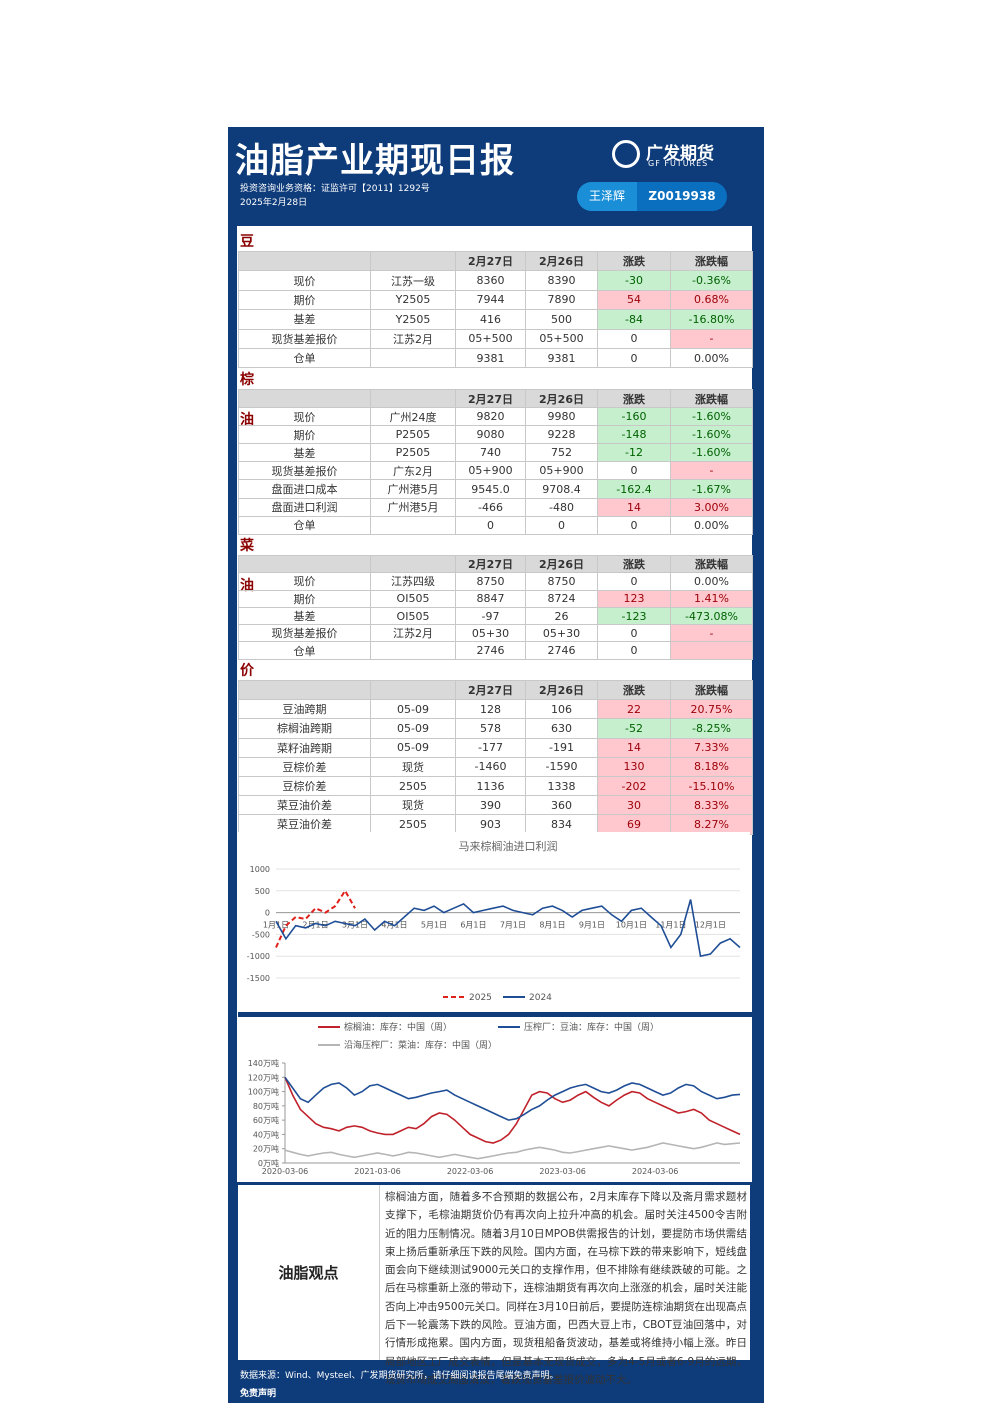 Image resolution: width=992 pixels, height=1403 pixels. What do you see at coordinates (711, 616) in the screenshot?
I see `cell: -473.08%` at bounding box center [711, 616].